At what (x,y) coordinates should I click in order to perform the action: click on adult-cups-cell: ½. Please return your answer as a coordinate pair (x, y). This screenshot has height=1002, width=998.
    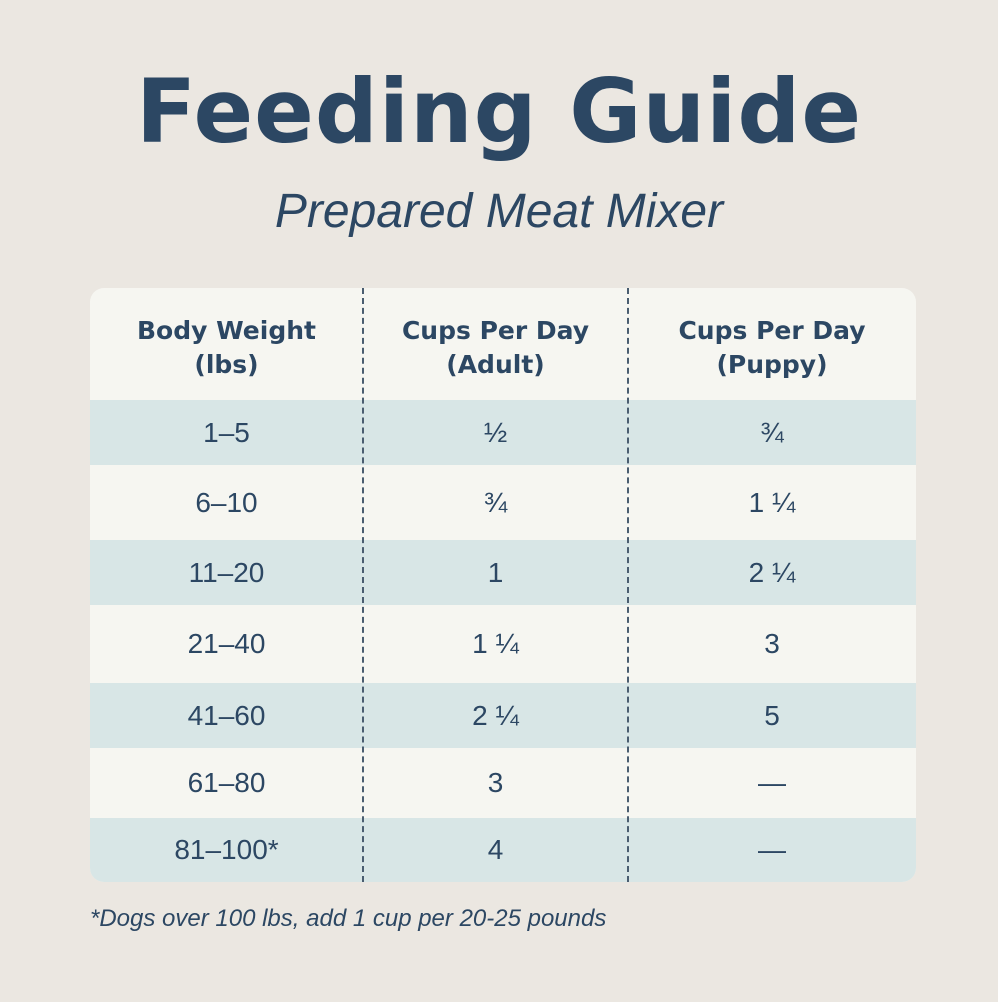
    Looking at the image, I should click on (495, 432).